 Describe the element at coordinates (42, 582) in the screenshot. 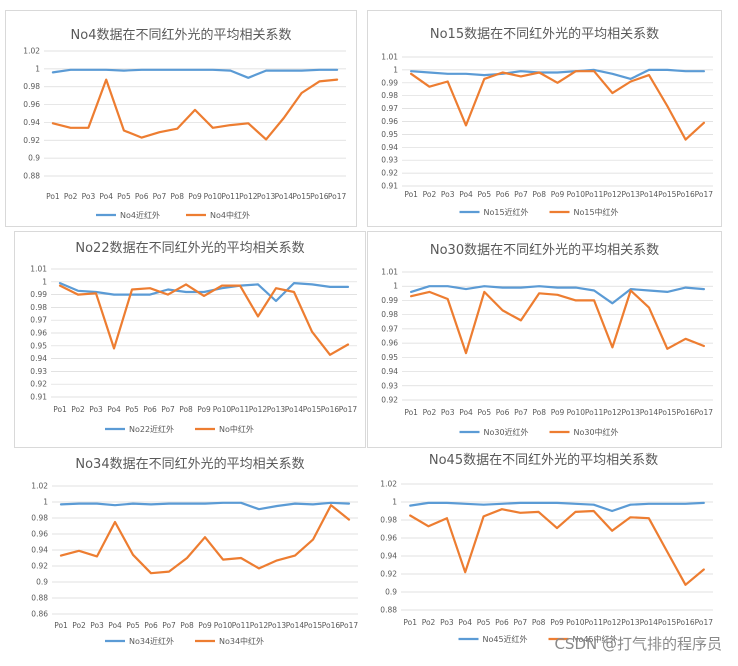

I see `y-tick-label: 0.9` at that location.